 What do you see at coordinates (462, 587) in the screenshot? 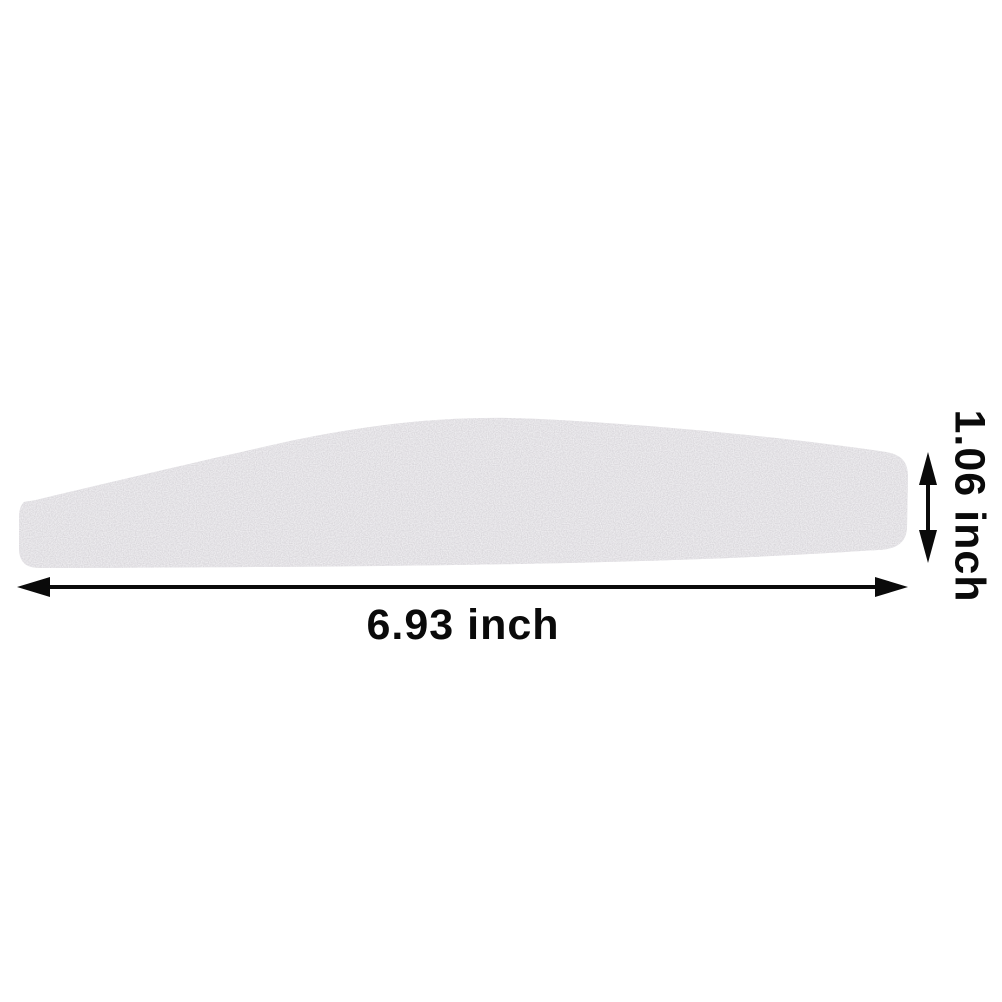
I see `width-dimension-arrow` at bounding box center [462, 587].